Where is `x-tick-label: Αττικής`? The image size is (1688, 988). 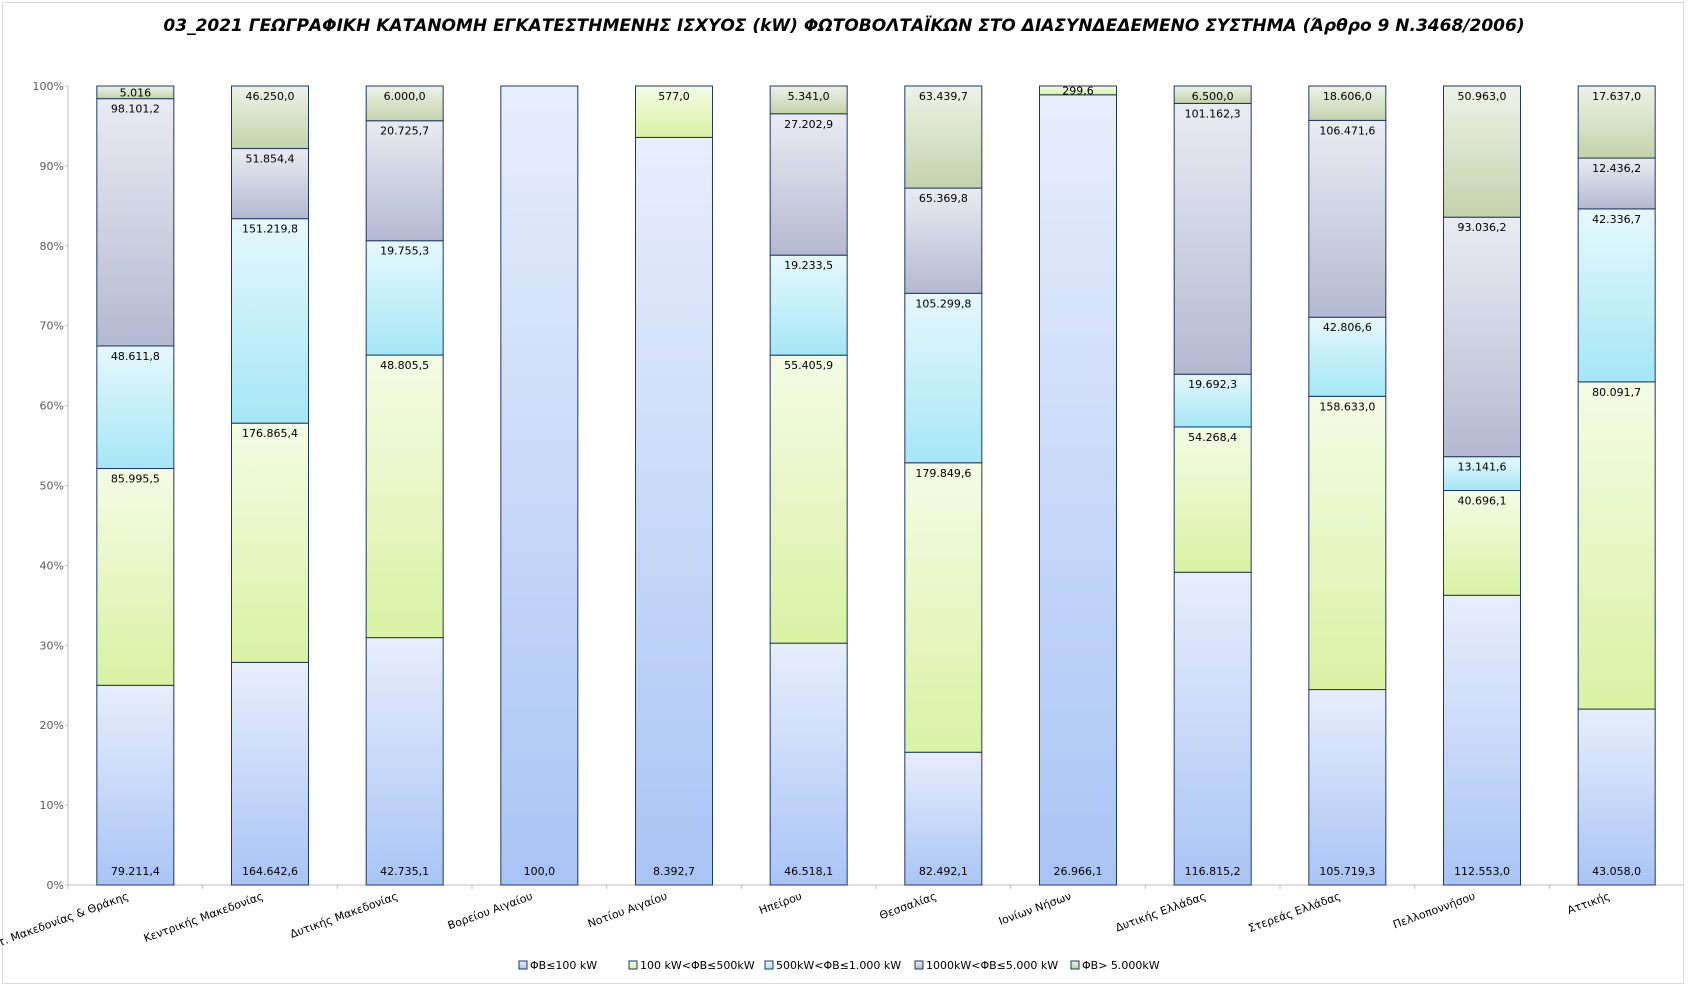 x-tick-label: Αττικής is located at coordinates (1589, 903).